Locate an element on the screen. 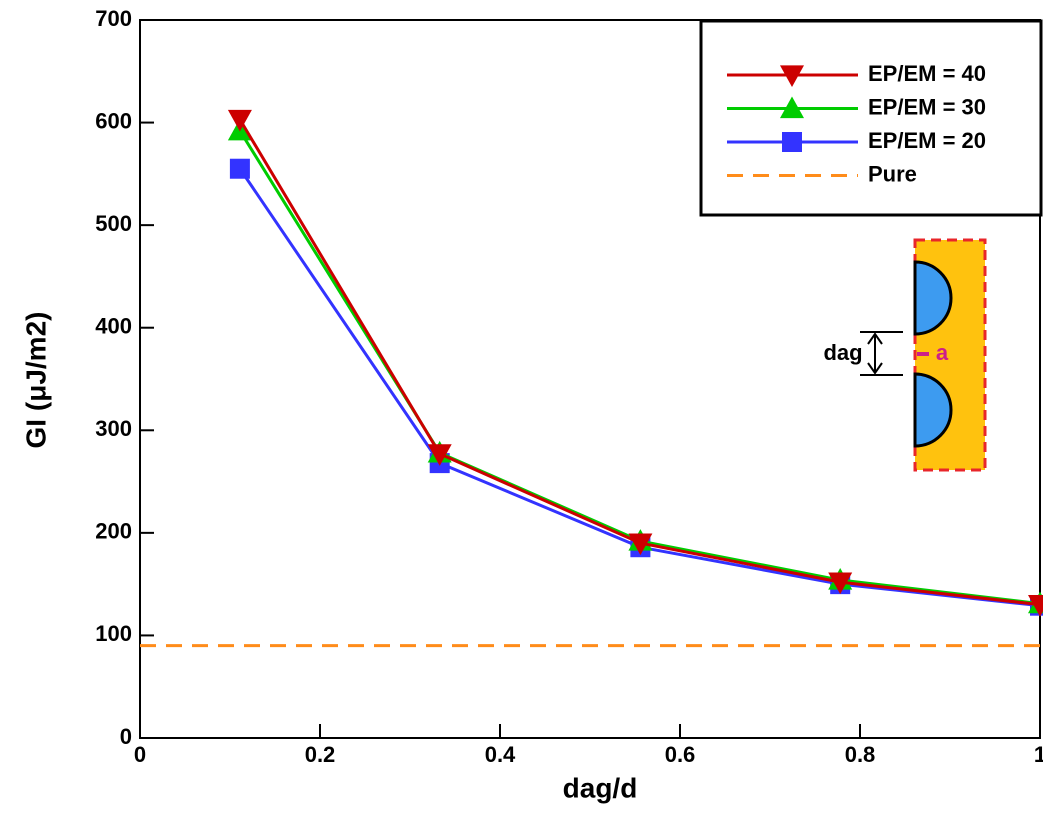  y-axis-label: GI (μJ/m2) is located at coordinates (35, 380).